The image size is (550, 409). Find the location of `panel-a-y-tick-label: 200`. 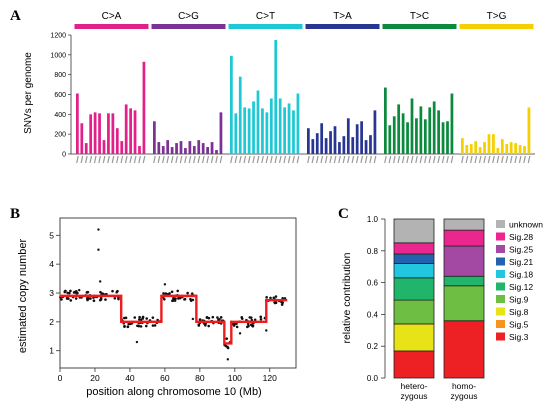

panel-a-y-tick-label: 200 is located at coordinates (60, 135).